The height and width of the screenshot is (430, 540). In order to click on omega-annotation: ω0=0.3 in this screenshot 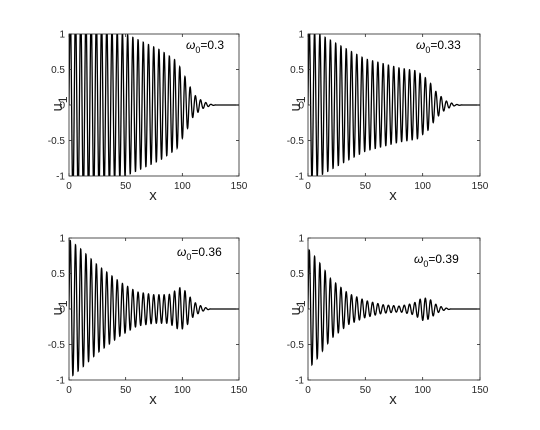, I will do `click(205, 46)`.